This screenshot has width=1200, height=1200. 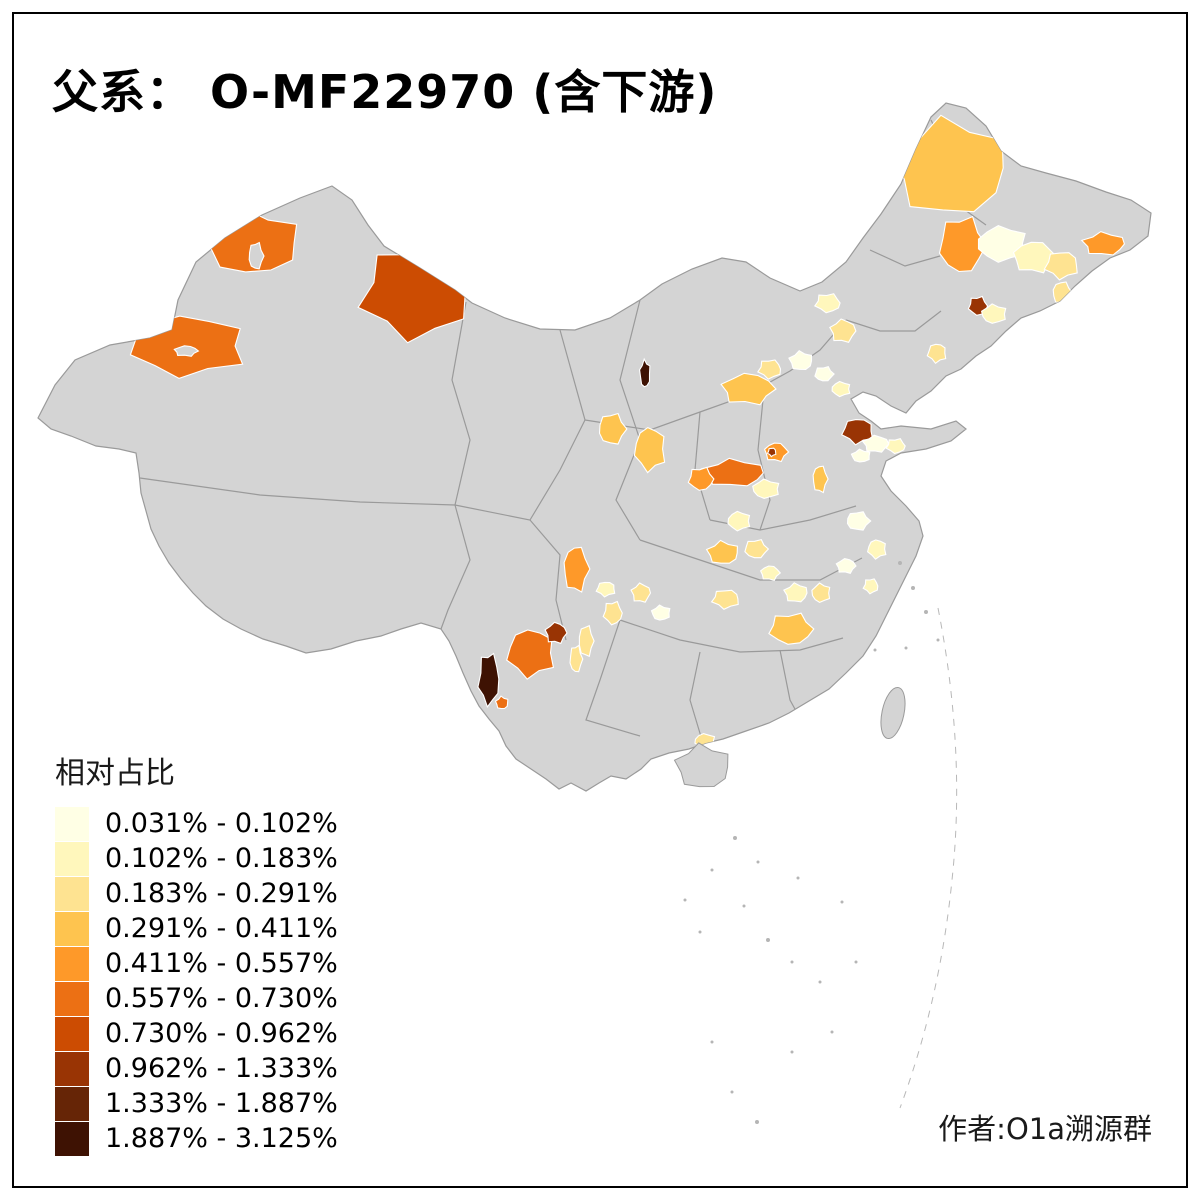 I want to click on hainan-island, so click(x=701, y=765).